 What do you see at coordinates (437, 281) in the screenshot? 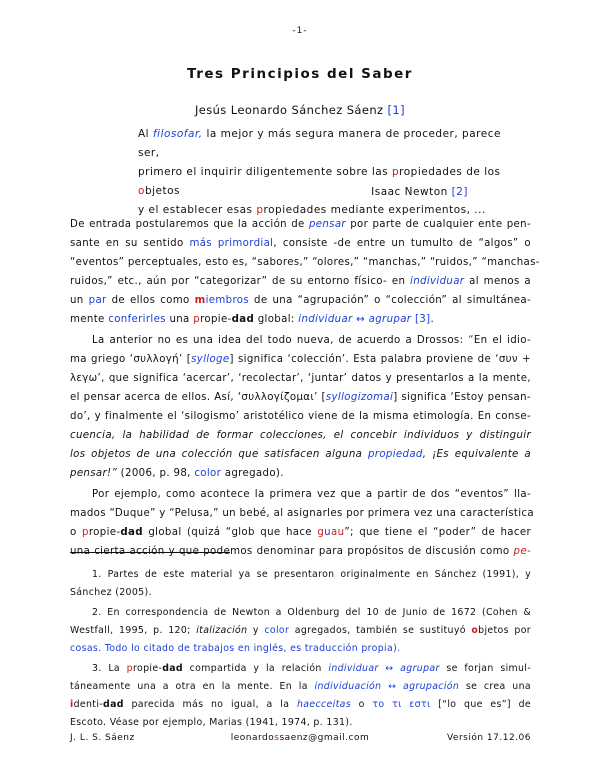
I see `individuar-link: individuar` at bounding box center [437, 281].